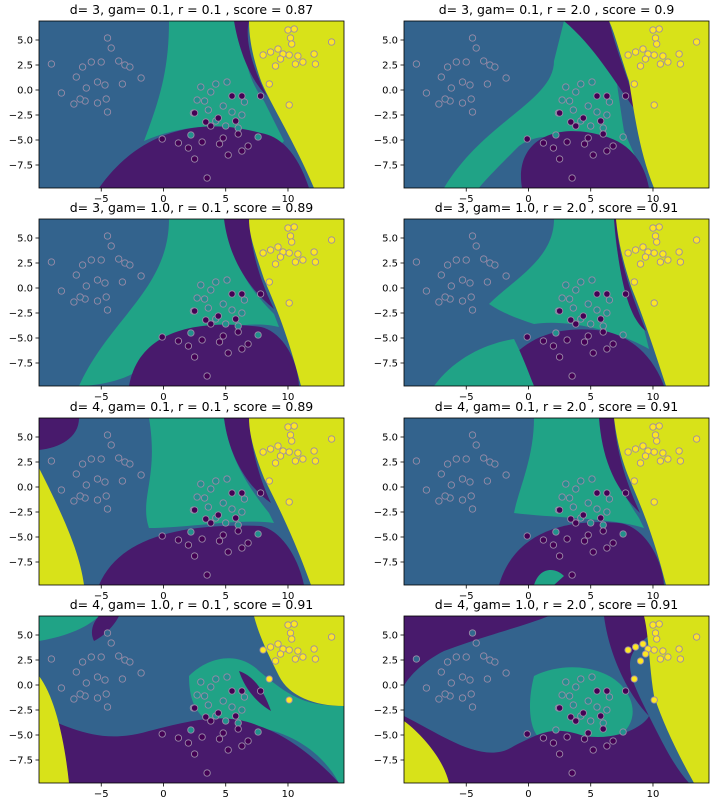  What do you see at coordinates (556, 406) in the screenshot?
I see `subplot-title: d= 4, gam= 0.1, r = 2.0 , score = 0.91` at bounding box center [556, 406].